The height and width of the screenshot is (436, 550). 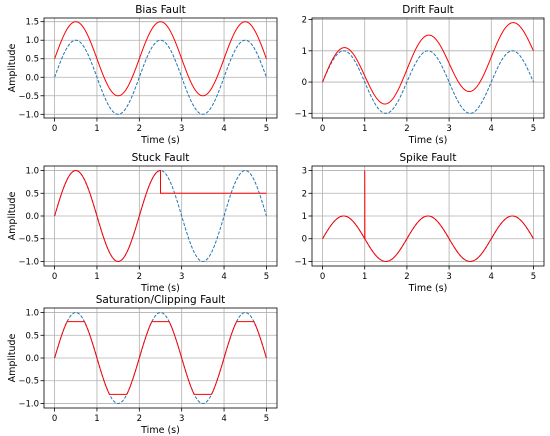 What do you see at coordinates (428, 10) in the screenshot?
I see `subplot-title: Drift Fault` at bounding box center [428, 10].